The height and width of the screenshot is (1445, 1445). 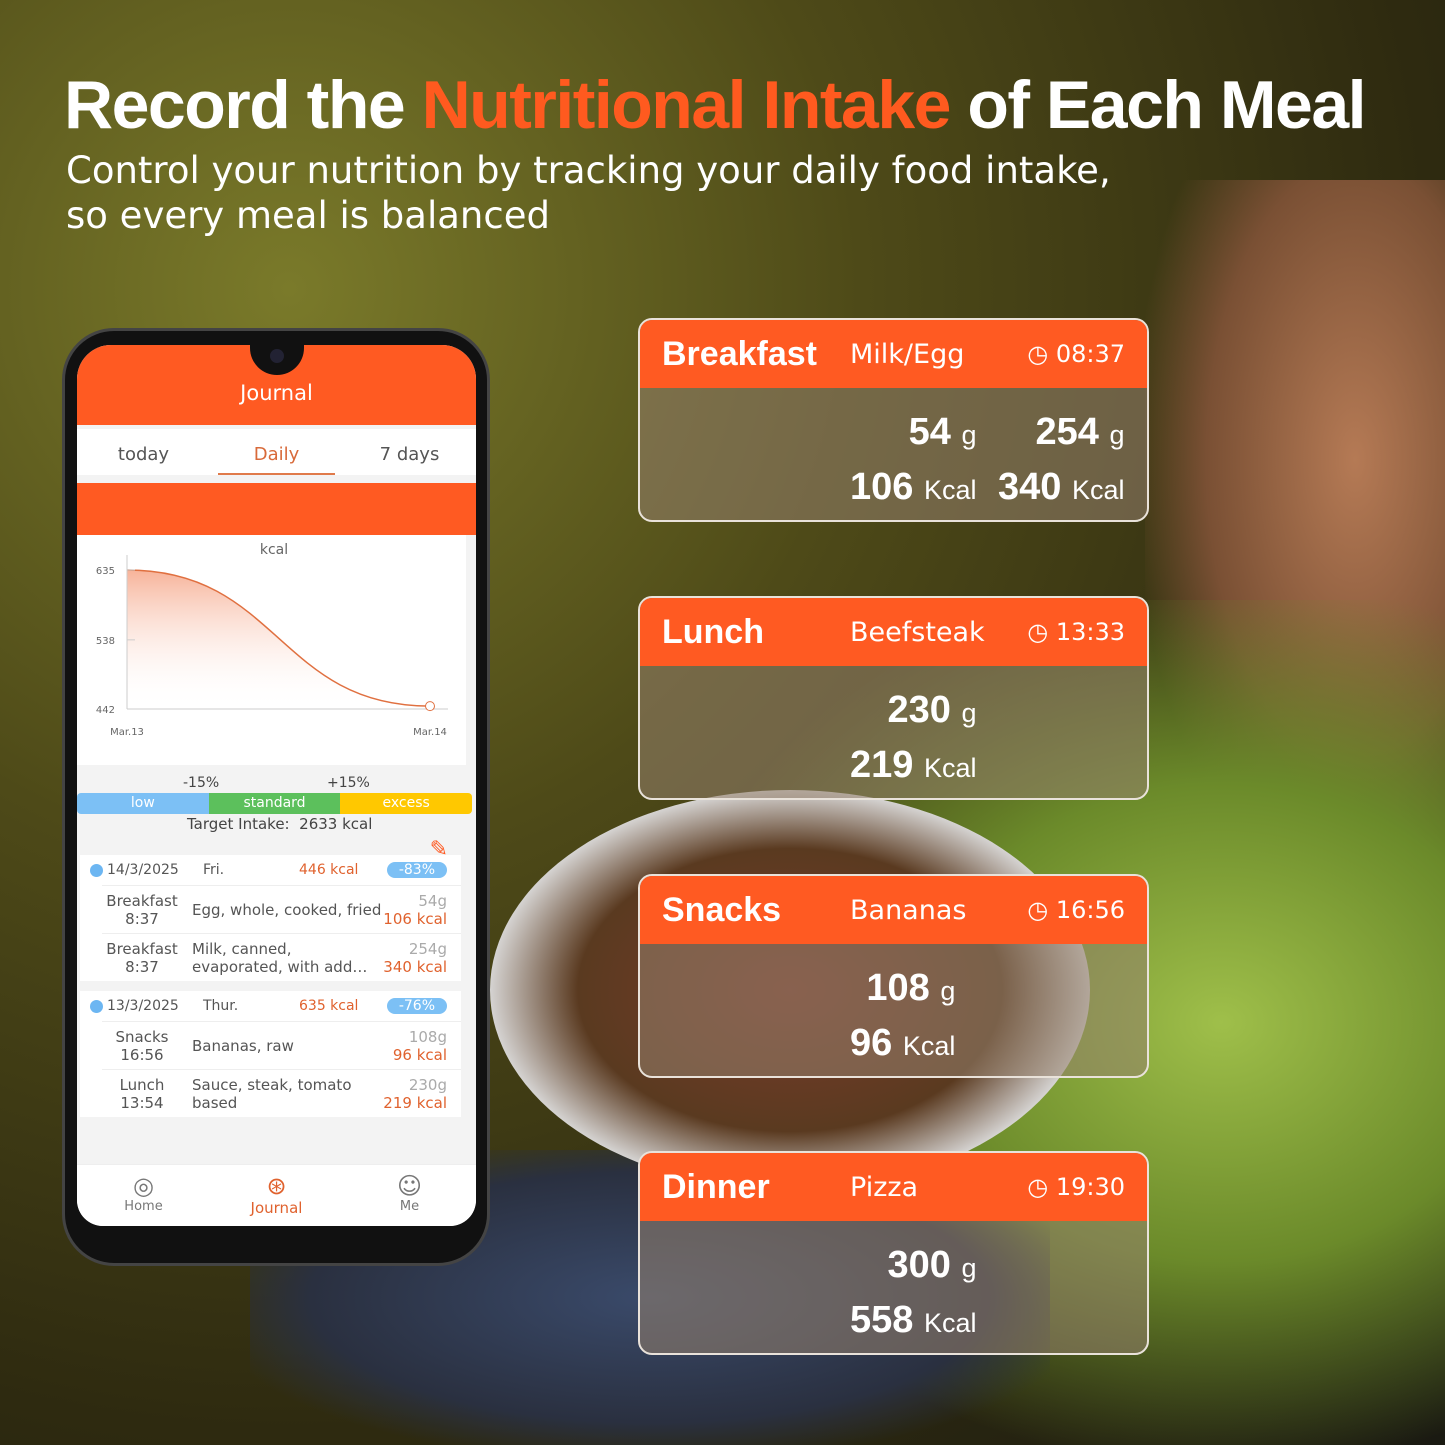 I want to click on intake-bar: low standard excess, so click(x=274, y=803).